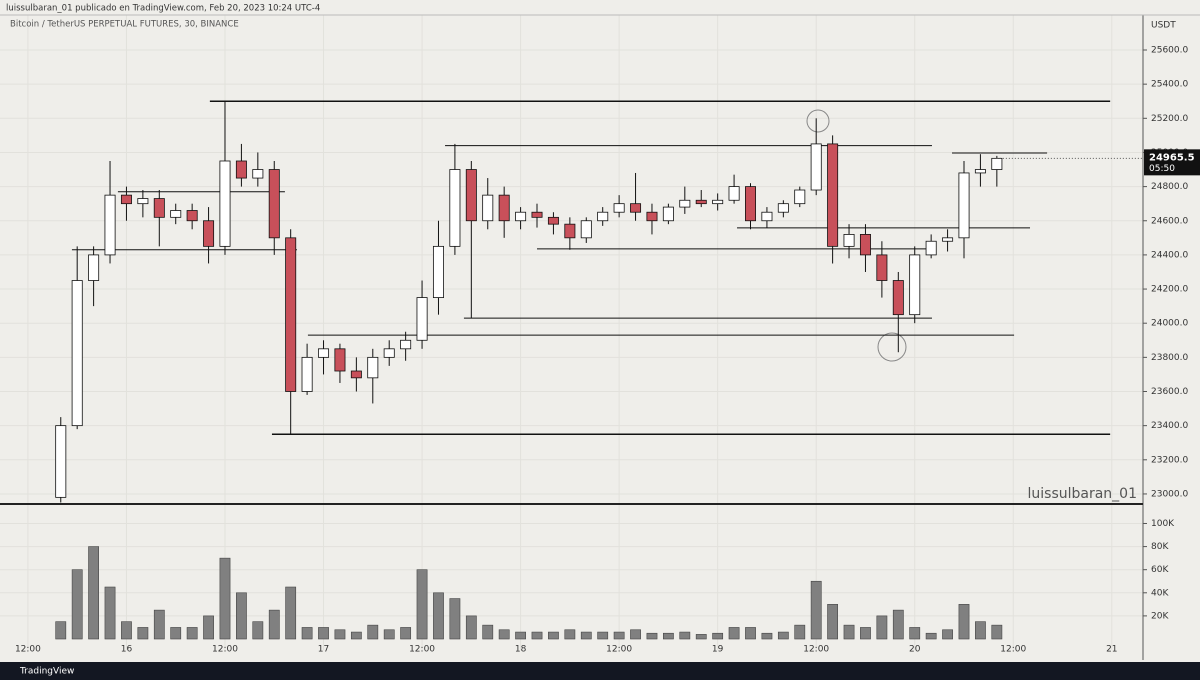 The image size is (1200, 680). I want to click on y-tick-label: 60K, so click(1160, 570).